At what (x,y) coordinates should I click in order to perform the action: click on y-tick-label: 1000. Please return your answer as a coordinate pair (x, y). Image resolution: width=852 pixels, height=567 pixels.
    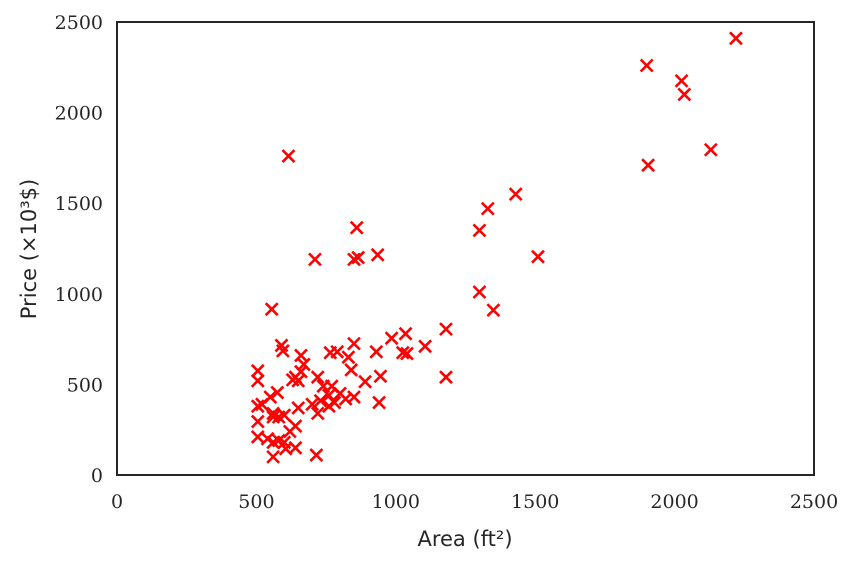
    Looking at the image, I should click on (79, 295).